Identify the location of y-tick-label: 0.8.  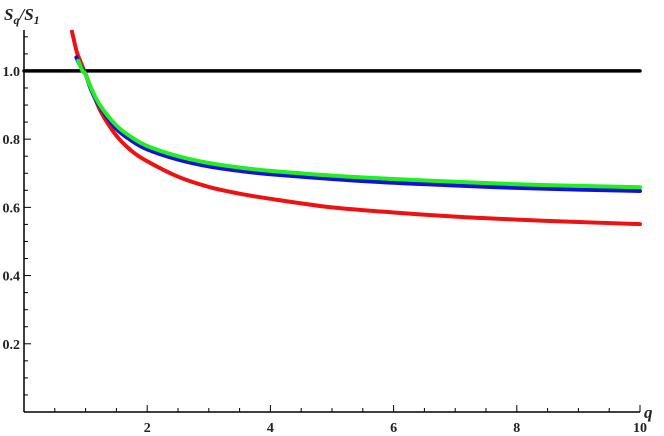
(12, 140).